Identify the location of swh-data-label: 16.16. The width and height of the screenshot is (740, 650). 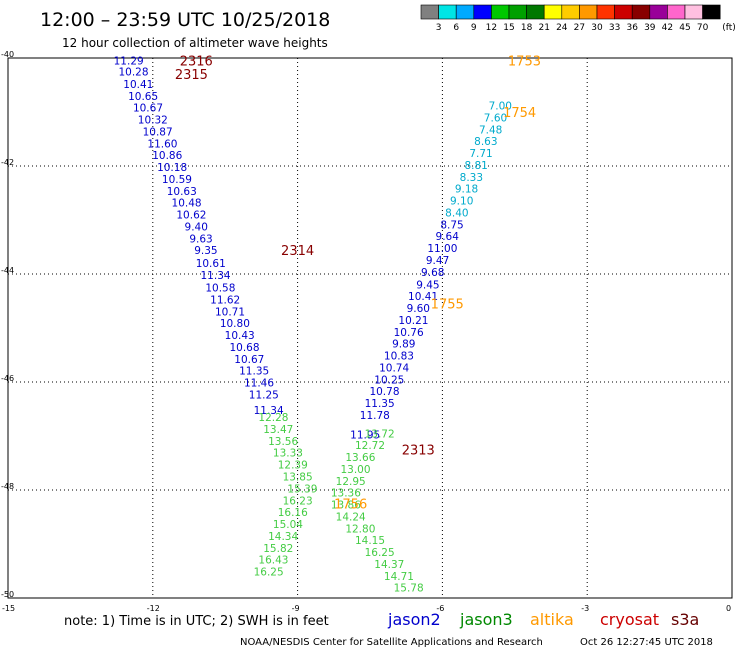
(293, 513).